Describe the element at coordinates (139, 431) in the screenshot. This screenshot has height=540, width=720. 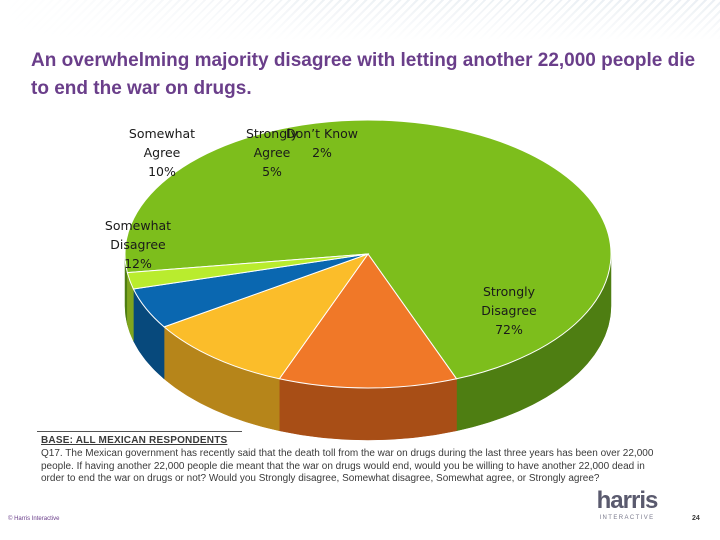
I see `base-divider` at that location.